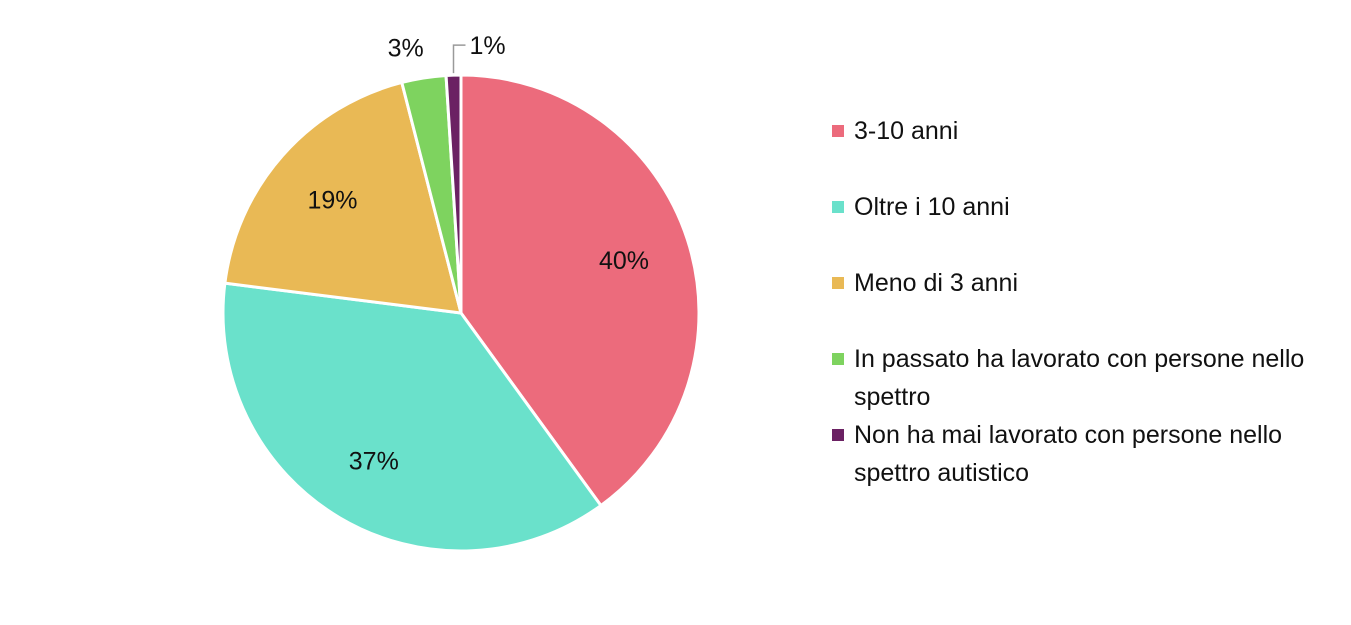 The height and width of the screenshot is (625, 1351). Describe the element at coordinates (1088, 131) in the screenshot. I see `legend-item-3-10-anni: 3-10 anni` at that location.